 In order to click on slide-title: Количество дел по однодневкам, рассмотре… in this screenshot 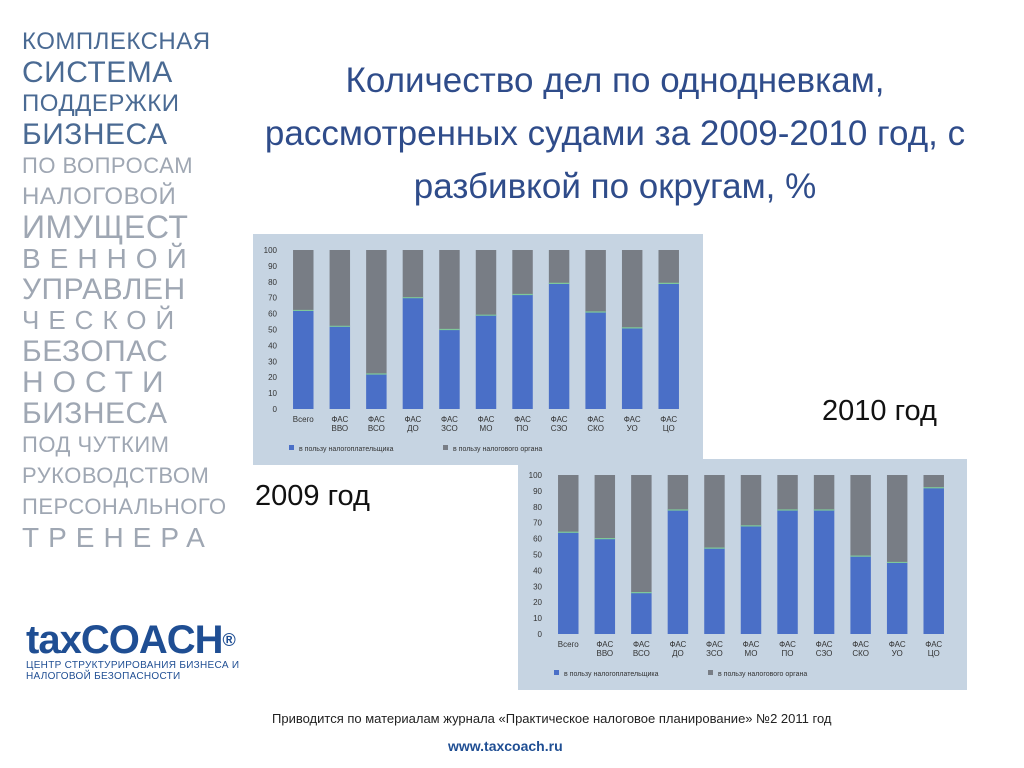, I will do `click(615, 133)`.